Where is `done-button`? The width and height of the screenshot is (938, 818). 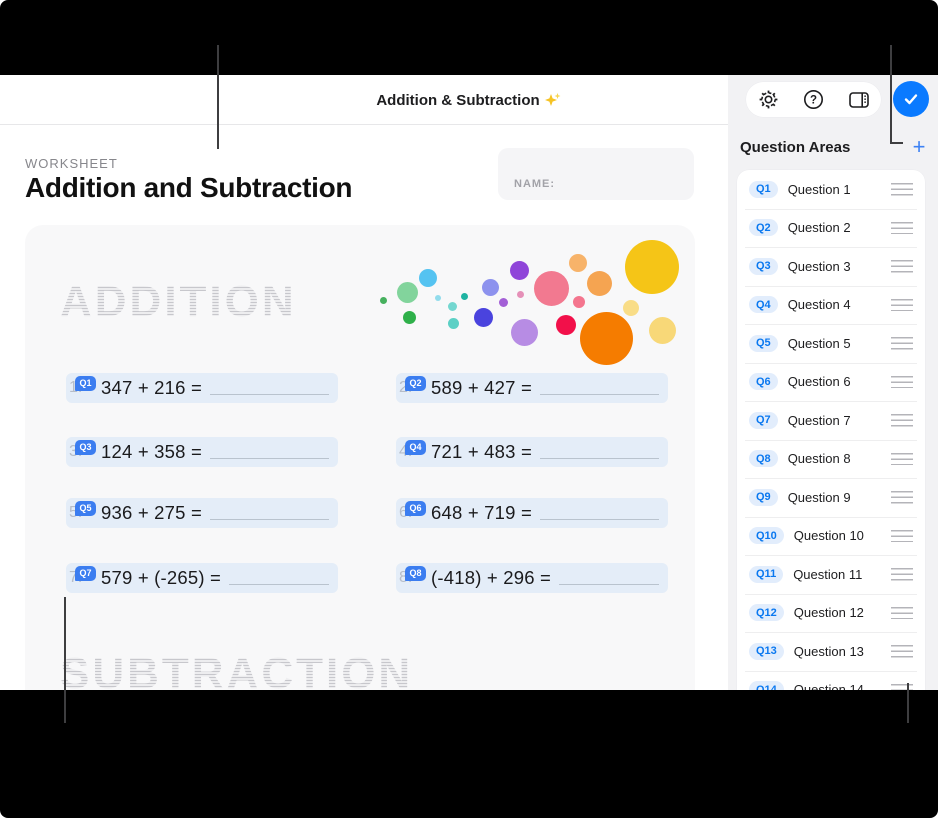 done-button is located at coordinates (911, 99).